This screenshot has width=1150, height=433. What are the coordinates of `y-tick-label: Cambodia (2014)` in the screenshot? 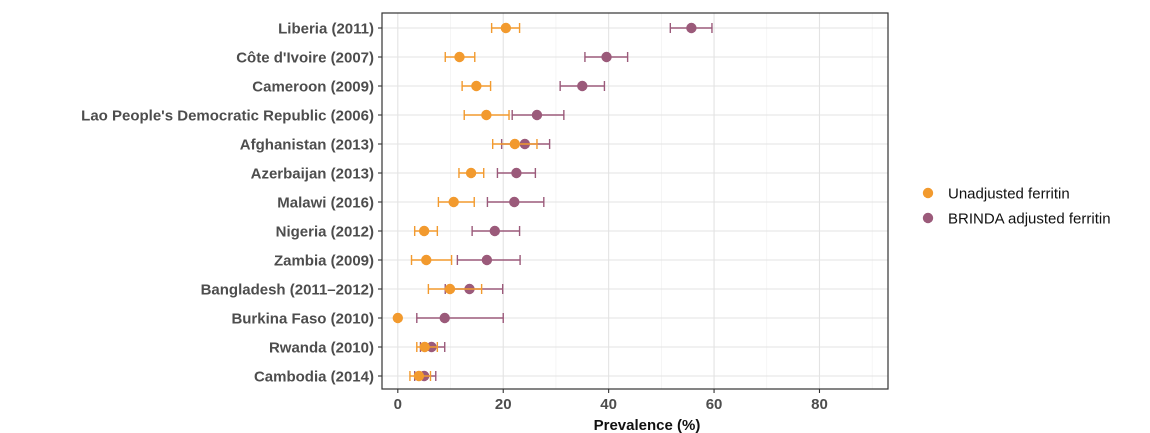 It's located at (314, 377).